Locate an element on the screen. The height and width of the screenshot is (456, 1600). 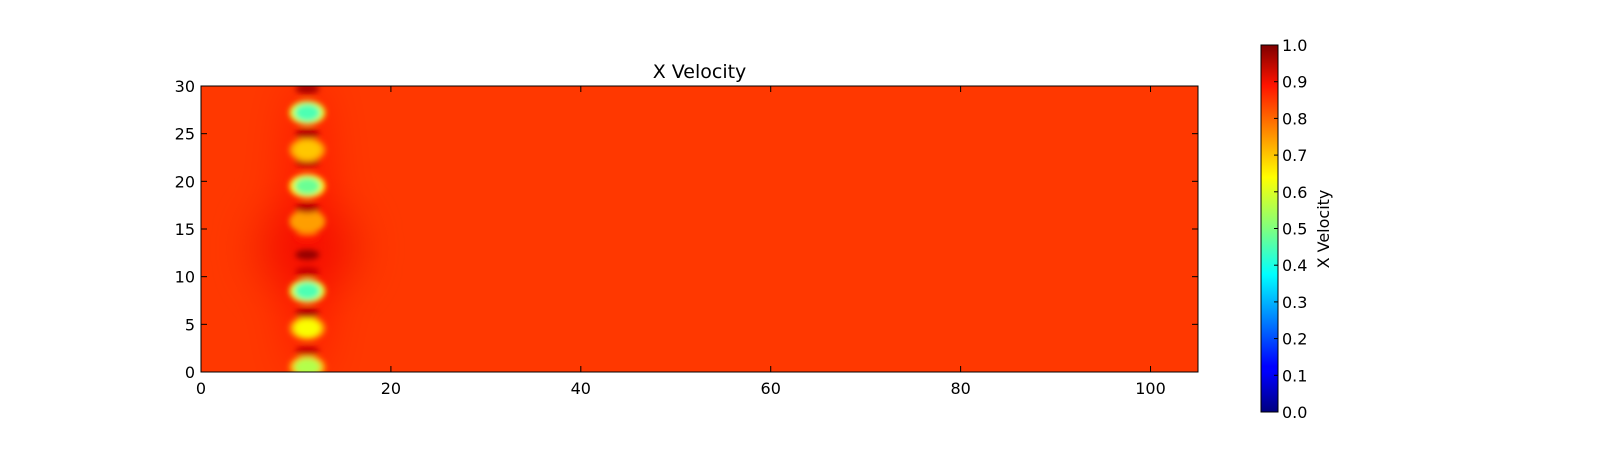
y-tick-label: 5 is located at coordinates (190, 324).